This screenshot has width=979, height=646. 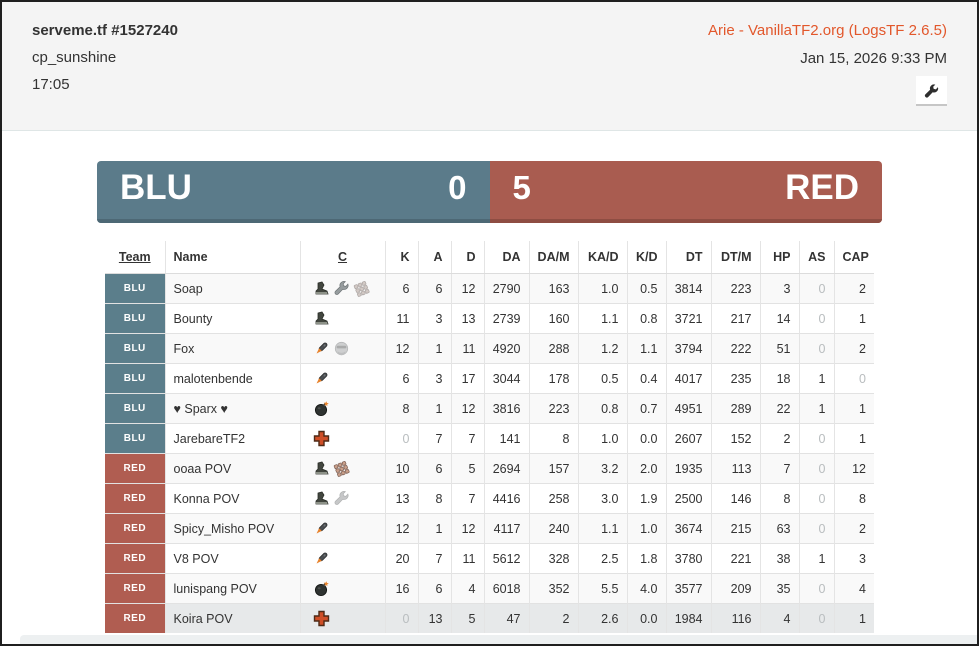 I want to click on stat-dt-m: 221, so click(x=735, y=558).